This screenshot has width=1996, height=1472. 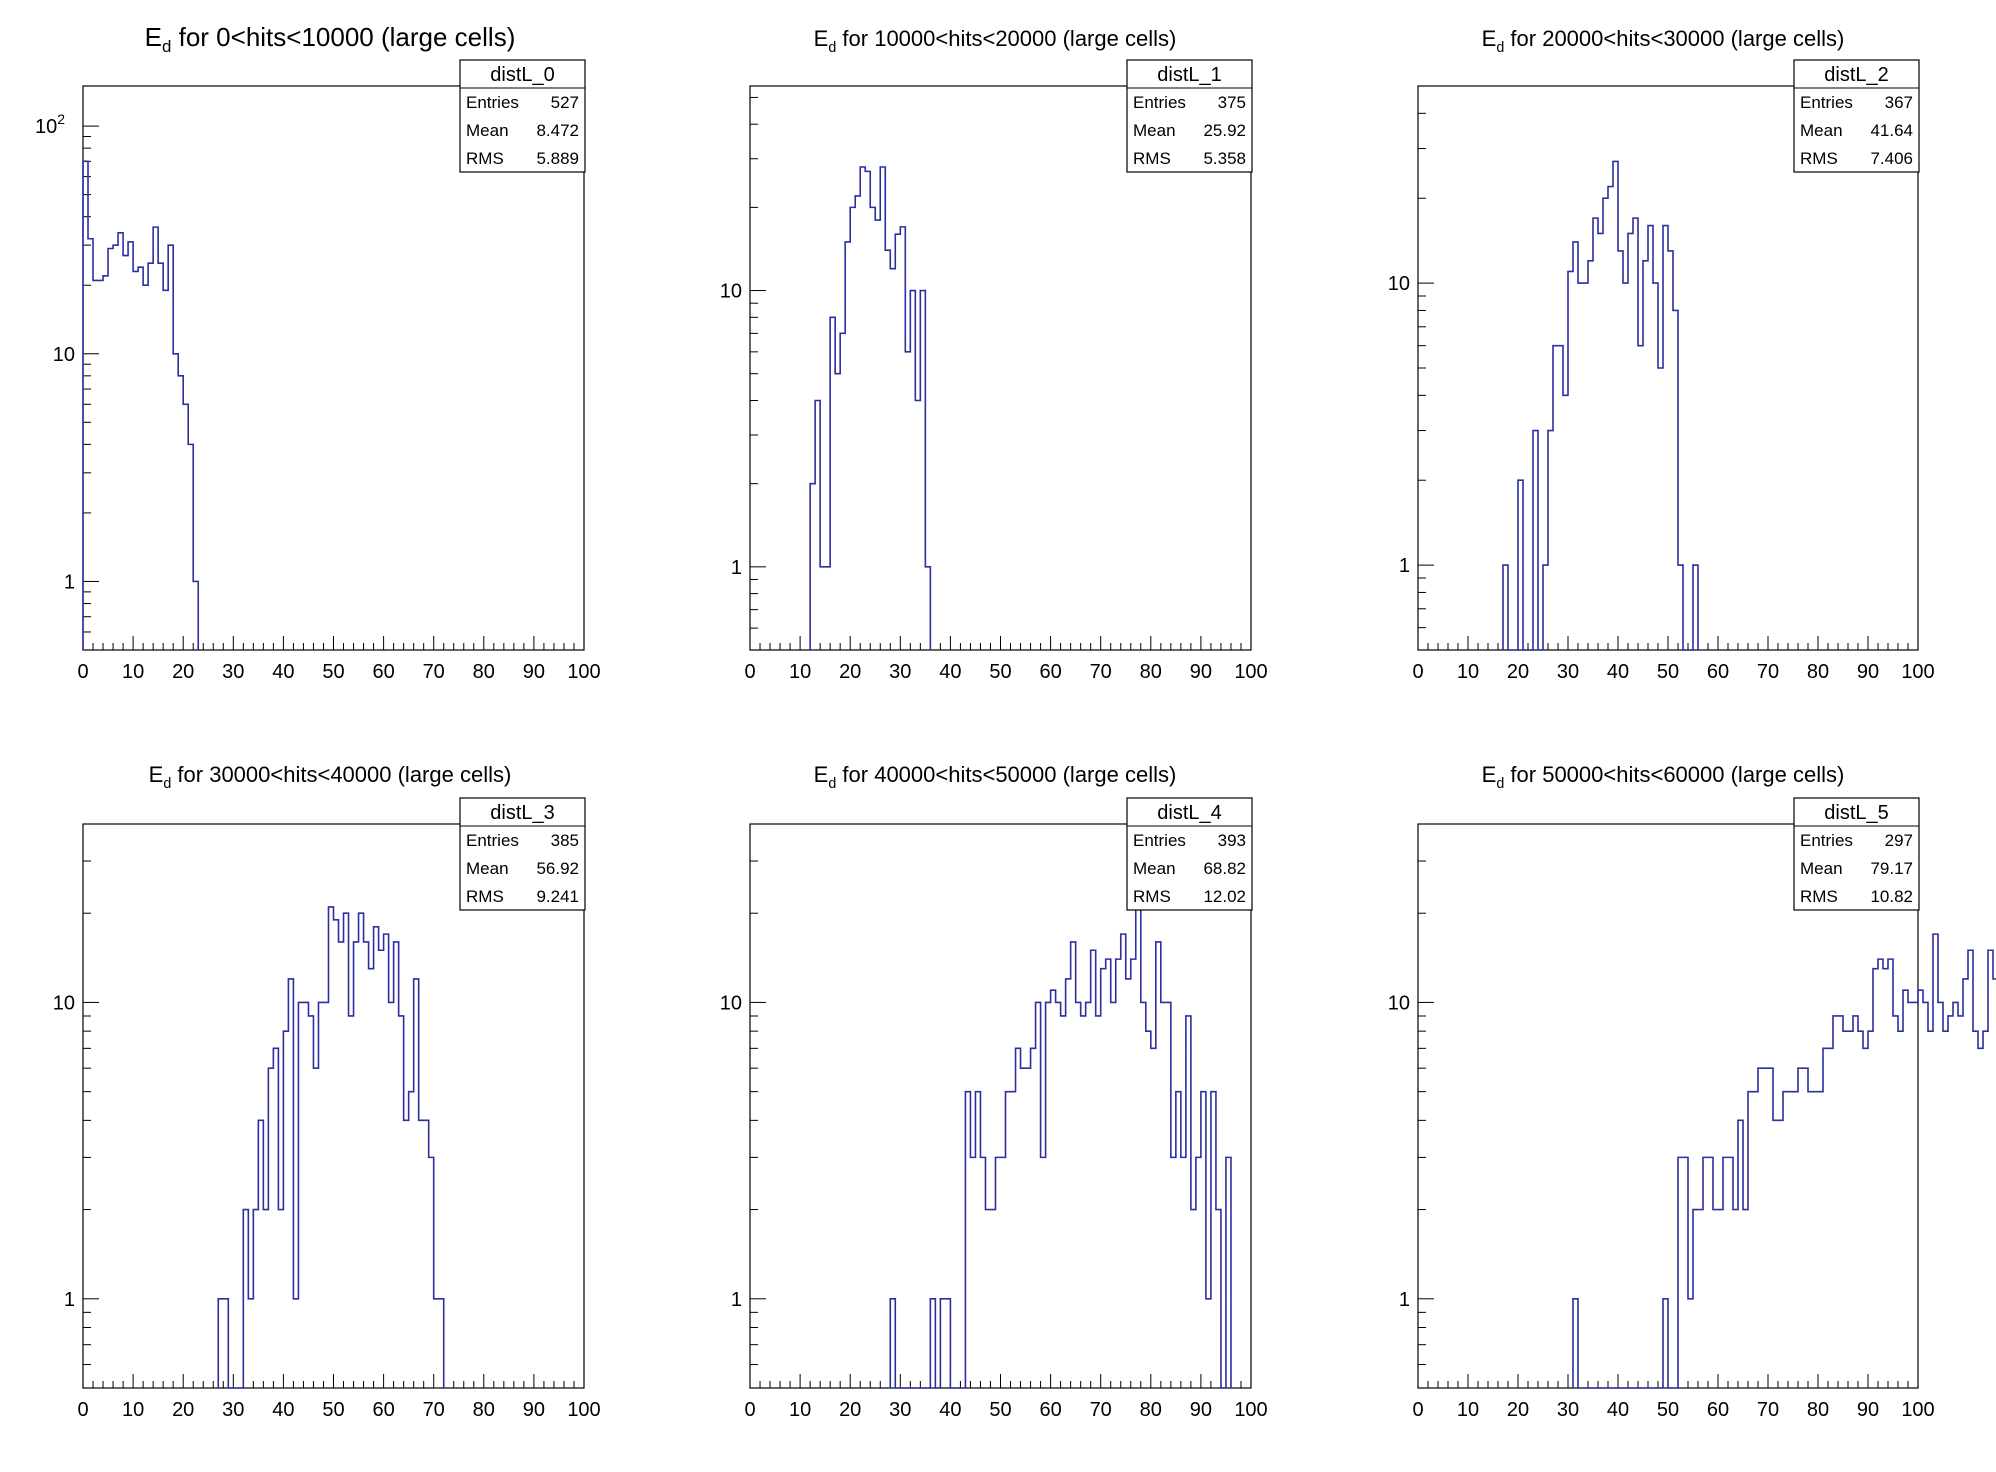 I want to click on stats-value: 5.358, so click(x=1224, y=158).